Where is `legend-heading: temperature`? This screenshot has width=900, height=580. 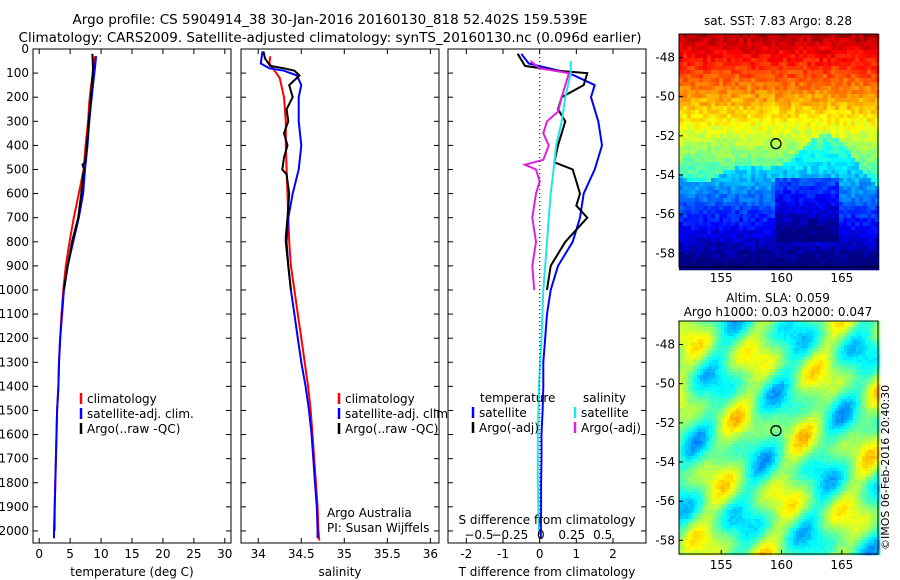
legend-heading: temperature is located at coordinates (517, 398).